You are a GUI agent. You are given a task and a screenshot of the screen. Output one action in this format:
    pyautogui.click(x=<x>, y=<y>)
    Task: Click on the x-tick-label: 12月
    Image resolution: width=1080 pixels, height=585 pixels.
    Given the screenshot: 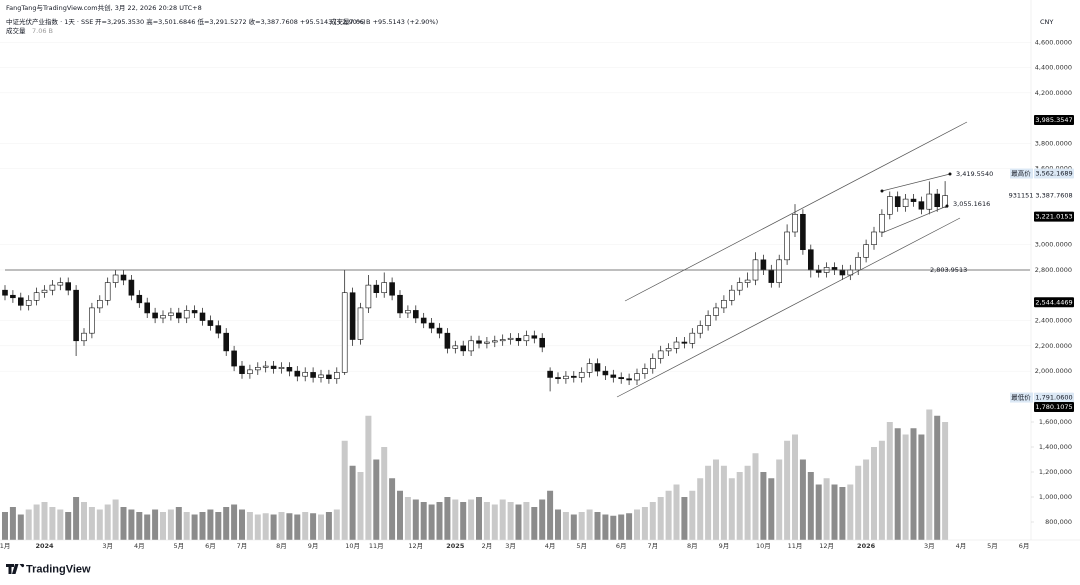 What is the action you would take?
    pyautogui.click(x=826, y=546)
    